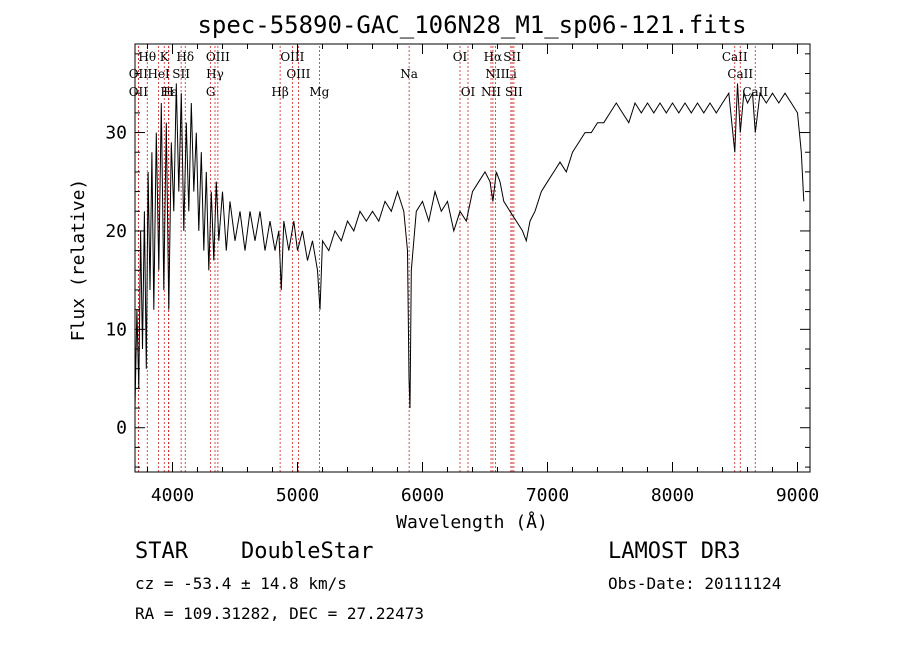  I want to click on line-label-12: Hγ, so click(215, 74).